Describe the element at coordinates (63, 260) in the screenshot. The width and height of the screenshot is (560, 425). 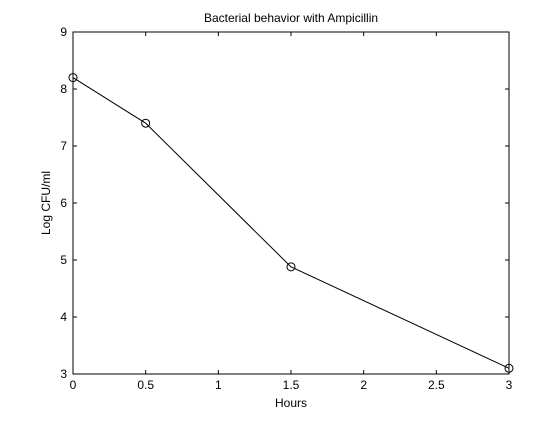
I see `y-tick-label: 5` at that location.